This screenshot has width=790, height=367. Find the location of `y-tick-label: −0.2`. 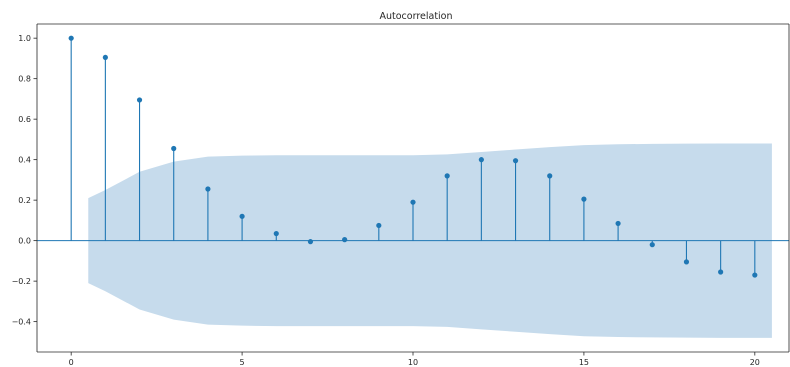

y-tick-label: −0.2 is located at coordinates (21, 281).